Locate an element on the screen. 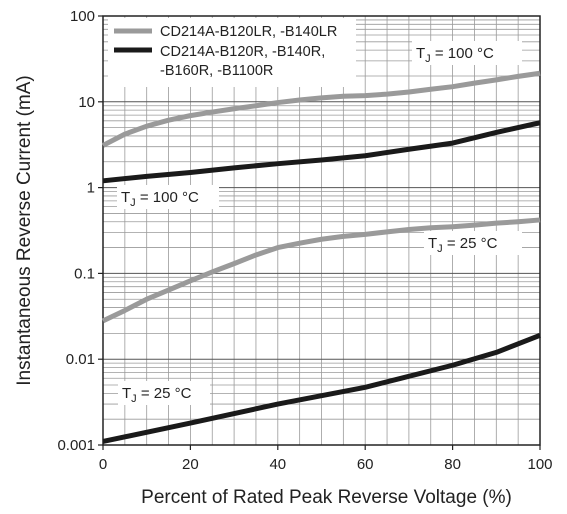 This screenshot has width=567, height=514. legend-label: CD214A-B120R, -B140R, is located at coordinates (242, 52).